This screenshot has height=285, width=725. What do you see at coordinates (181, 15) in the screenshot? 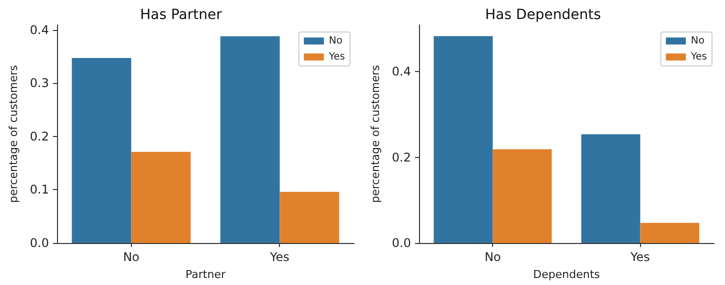
I see `chart-title: Has Partner` at bounding box center [181, 15].